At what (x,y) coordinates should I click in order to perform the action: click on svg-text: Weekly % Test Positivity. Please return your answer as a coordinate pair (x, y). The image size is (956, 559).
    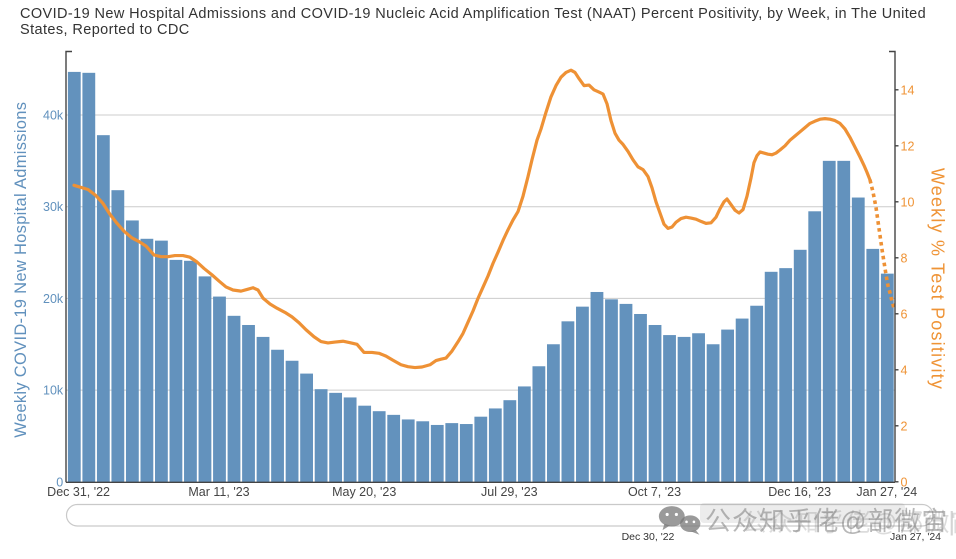
    Looking at the image, I should click on (937, 279).